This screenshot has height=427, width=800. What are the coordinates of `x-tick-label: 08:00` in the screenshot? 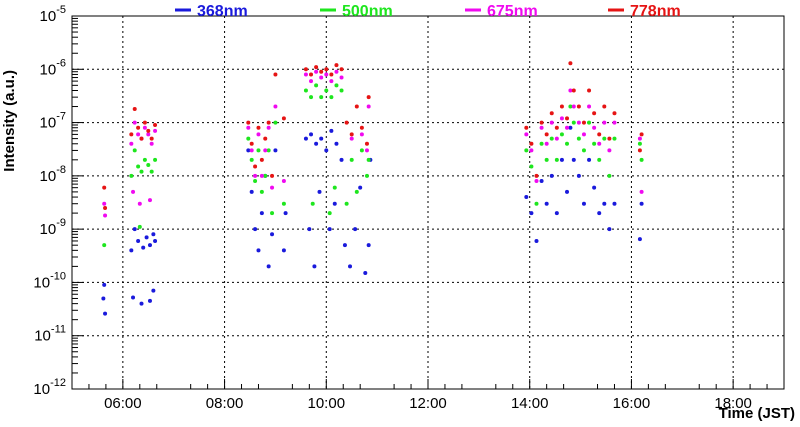 It's located at (225, 403).